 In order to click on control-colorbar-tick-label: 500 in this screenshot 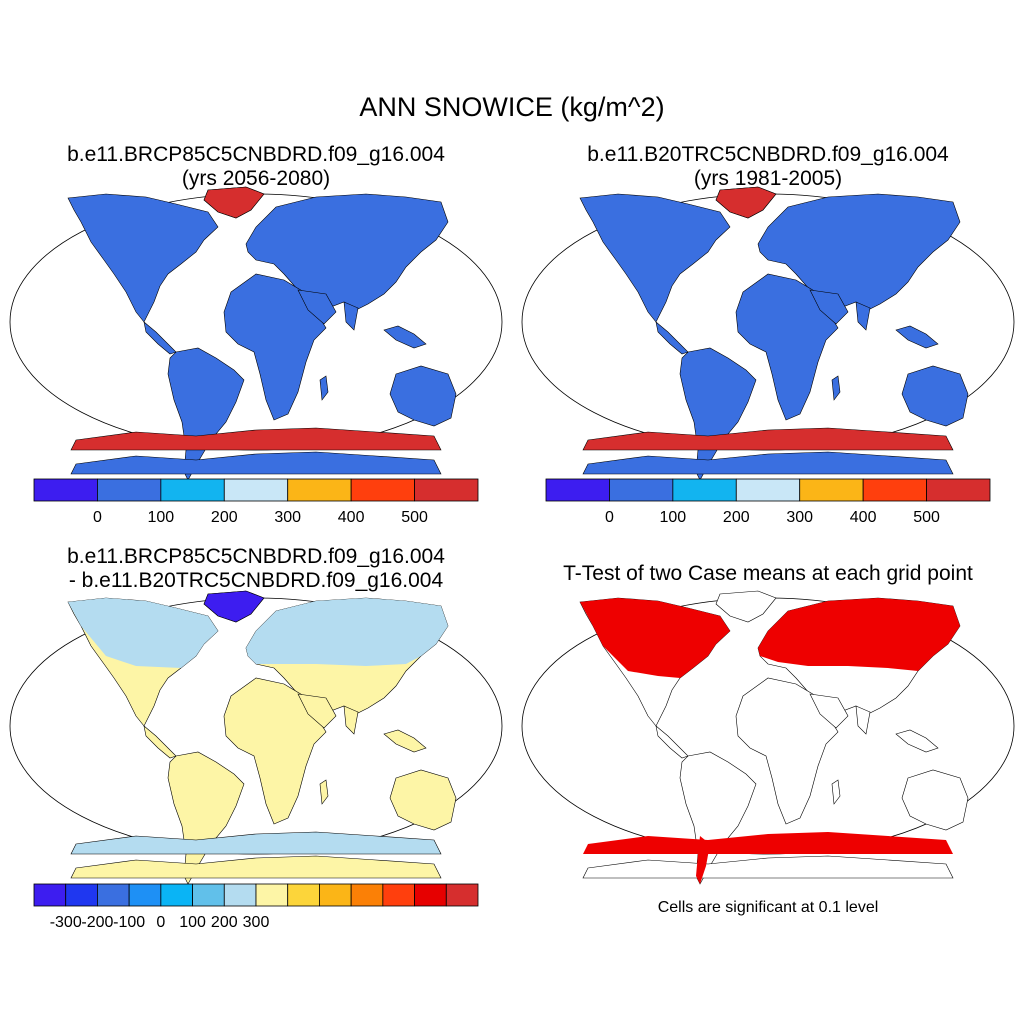, I will do `click(926, 517)`.